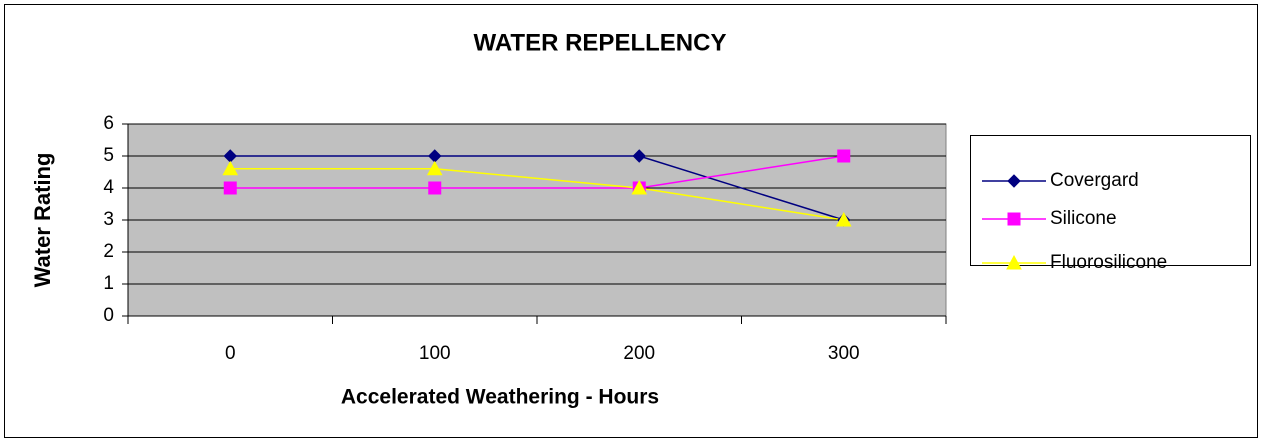 The width and height of the screenshot is (1263, 448). What do you see at coordinates (108, 283) in the screenshot?
I see `y-tick-label: 1` at bounding box center [108, 283].